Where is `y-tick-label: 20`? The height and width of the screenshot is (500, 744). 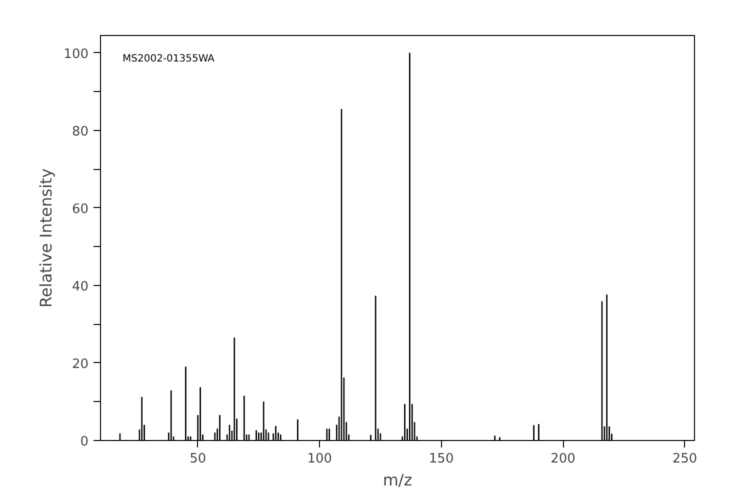
y-tick-label: 20 is located at coordinates (80, 364).